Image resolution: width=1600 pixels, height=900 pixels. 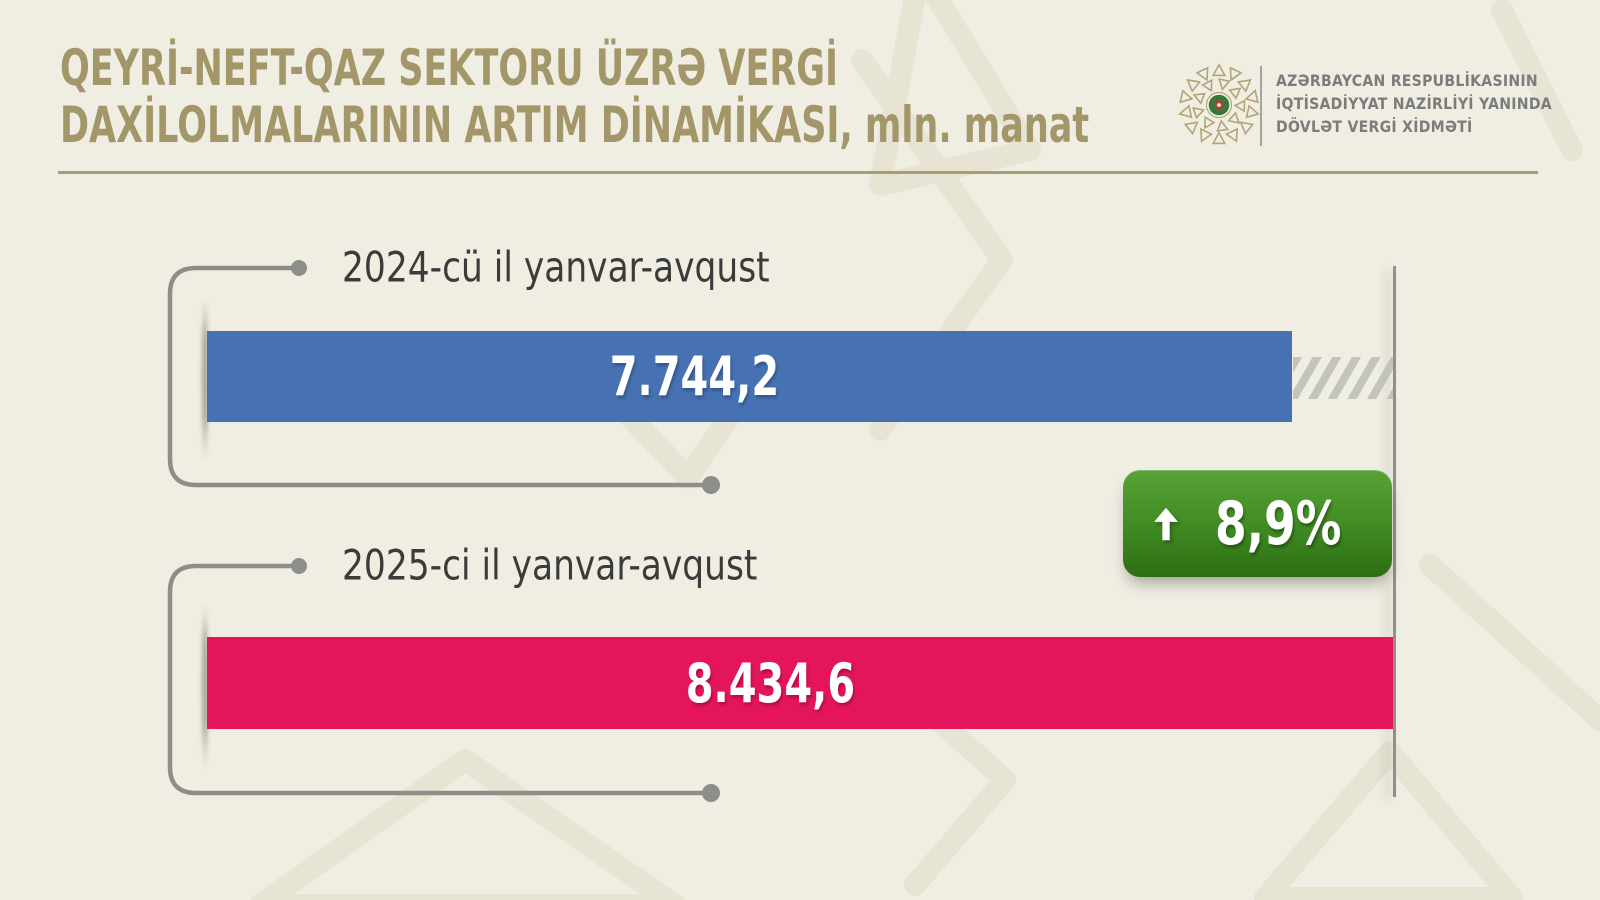 What do you see at coordinates (694, 376) in the screenshot?
I see `bar-2024-value: 7.744,2` at bounding box center [694, 376].